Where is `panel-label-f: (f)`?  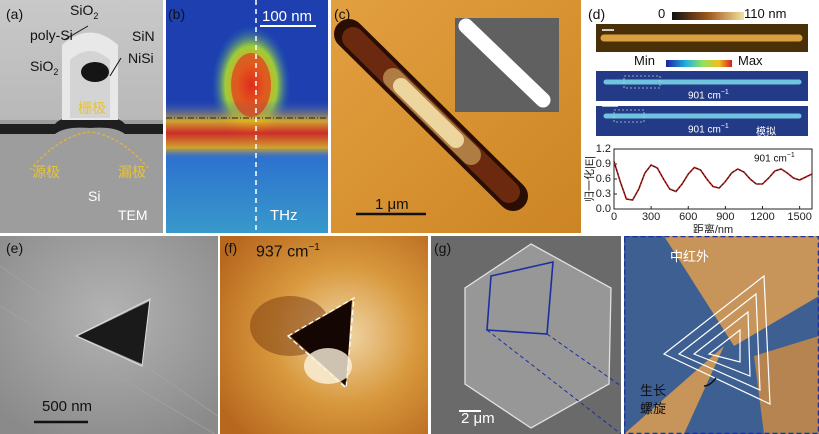 panel-label-f: (f) is located at coordinates (231, 248).